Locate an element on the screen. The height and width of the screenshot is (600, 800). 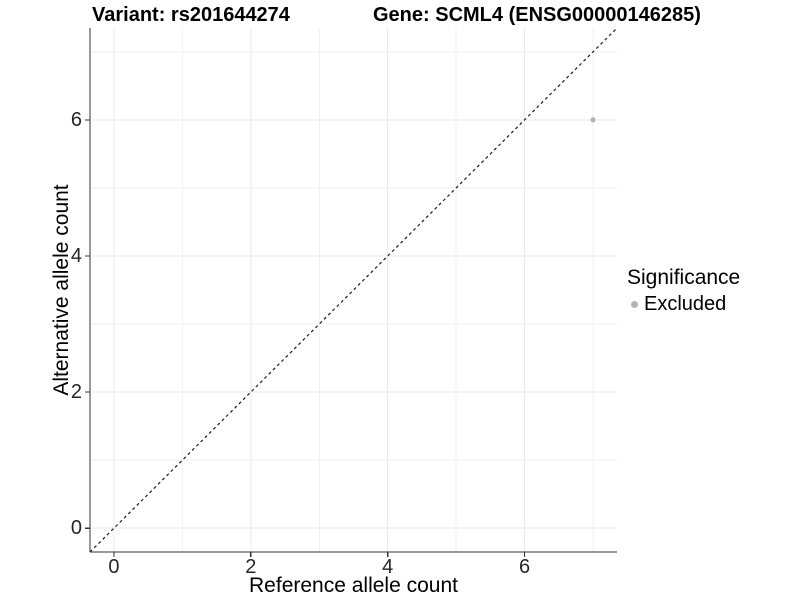
excluded-point-swatch-icon is located at coordinates (634, 304).